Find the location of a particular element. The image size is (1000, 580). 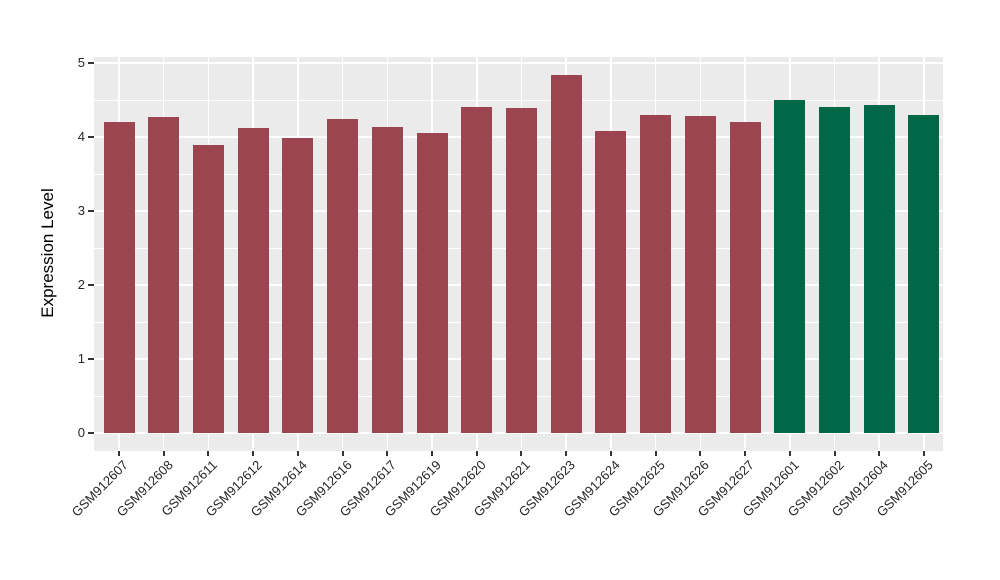

y-axis-tick-label: 5 is located at coordinates (81, 62).